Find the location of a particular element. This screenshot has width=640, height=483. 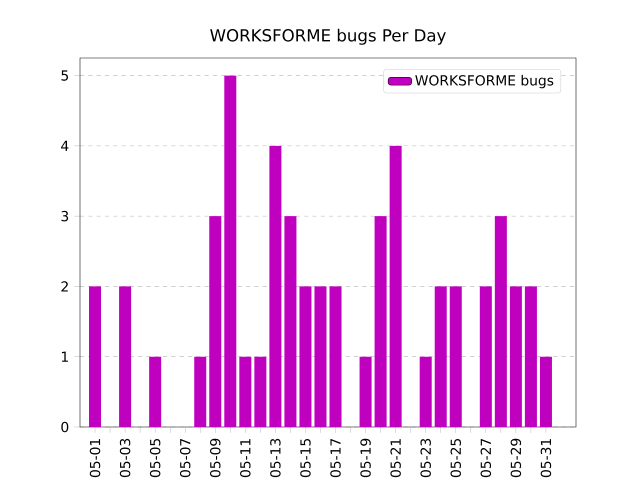

x-tick-label: 05-31 is located at coordinates (546, 458).